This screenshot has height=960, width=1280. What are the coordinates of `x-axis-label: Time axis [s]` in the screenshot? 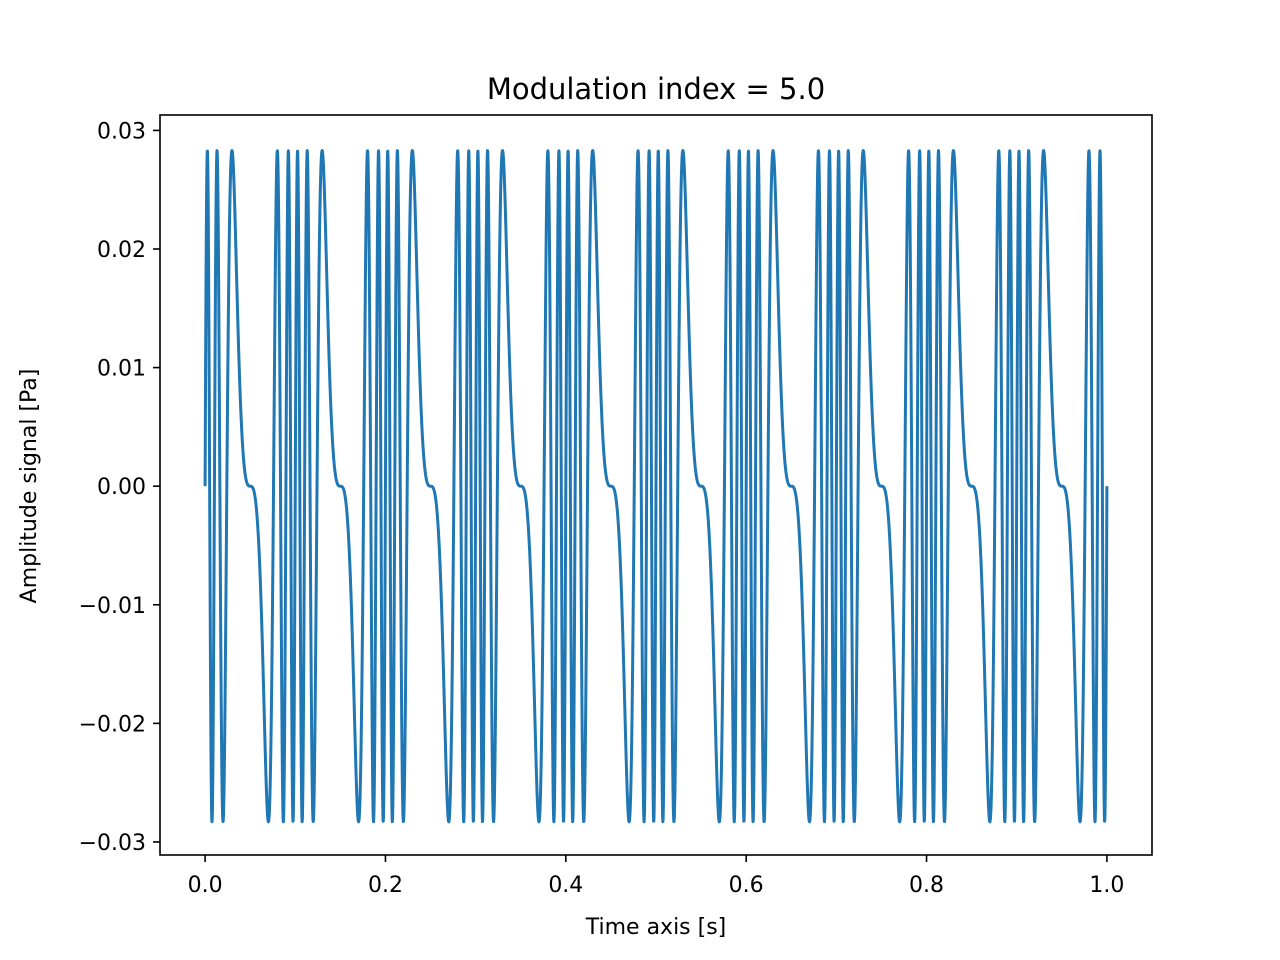 It's located at (656, 927).